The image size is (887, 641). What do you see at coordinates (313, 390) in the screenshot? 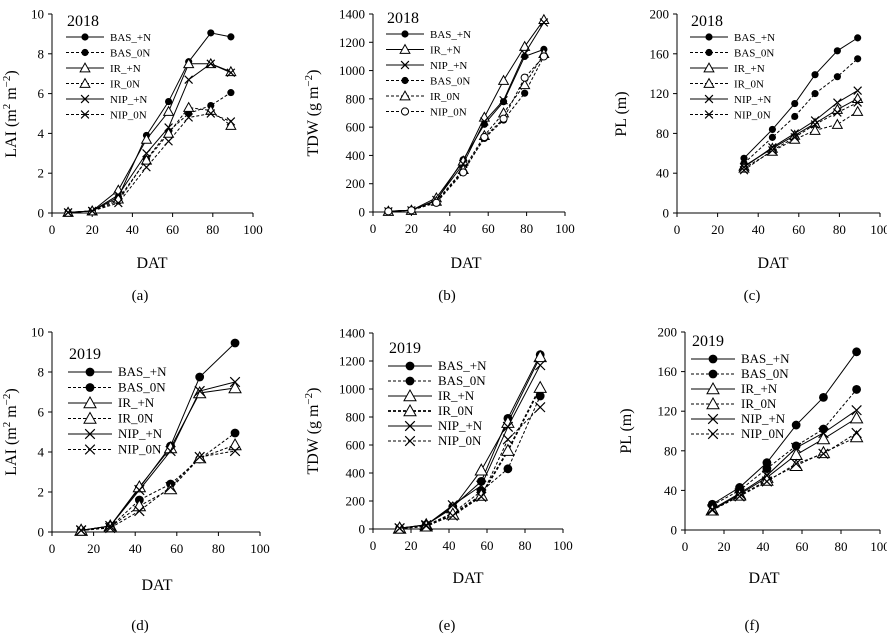
I see `y-axis-title-part: )` at bounding box center [313, 390].